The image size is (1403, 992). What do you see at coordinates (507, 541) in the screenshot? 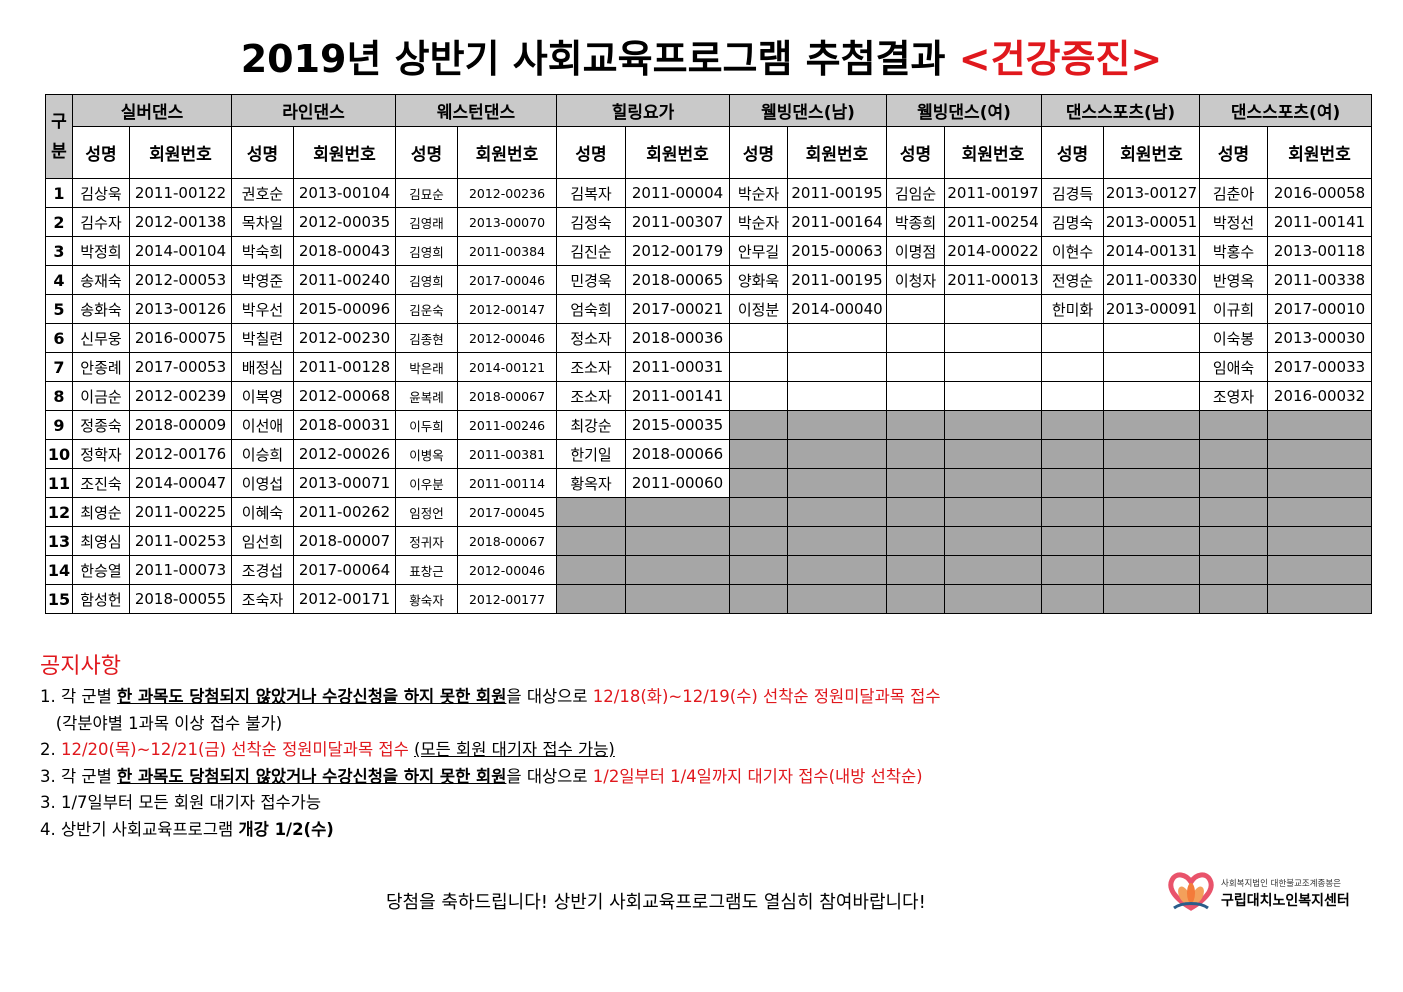
I see `member-id-cell: 2018-00067` at bounding box center [507, 541].